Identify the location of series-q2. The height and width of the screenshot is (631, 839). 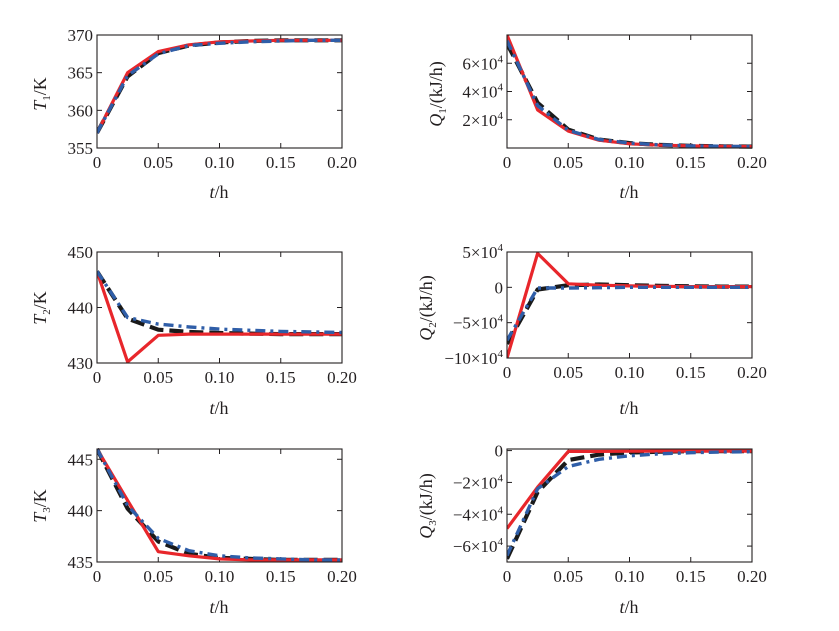
(629, 305).